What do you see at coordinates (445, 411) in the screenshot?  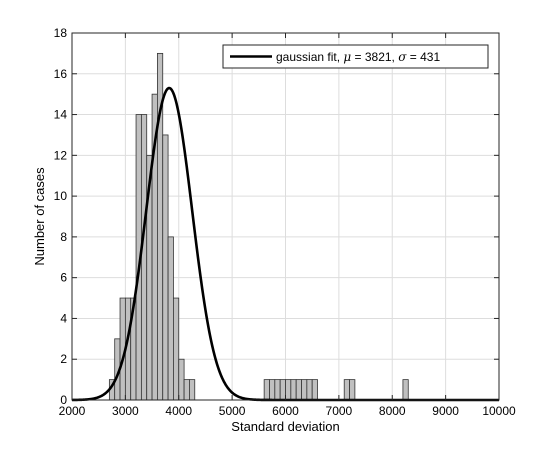 I see `x-tick-label: 9000` at bounding box center [445, 411].